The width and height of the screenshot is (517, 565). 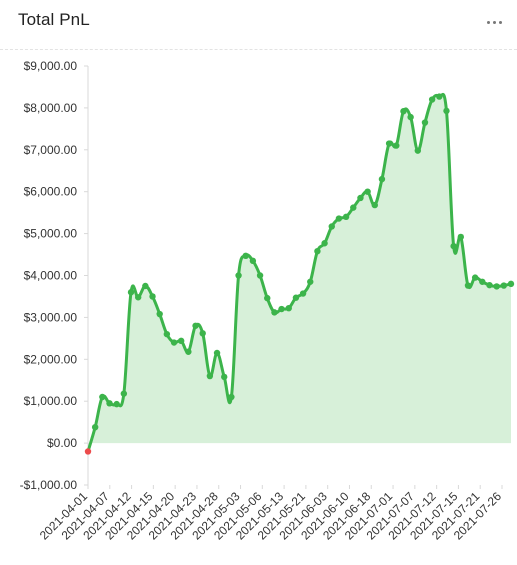 I want to click on y-tick-label: $4,000.00, so click(x=51, y=276).